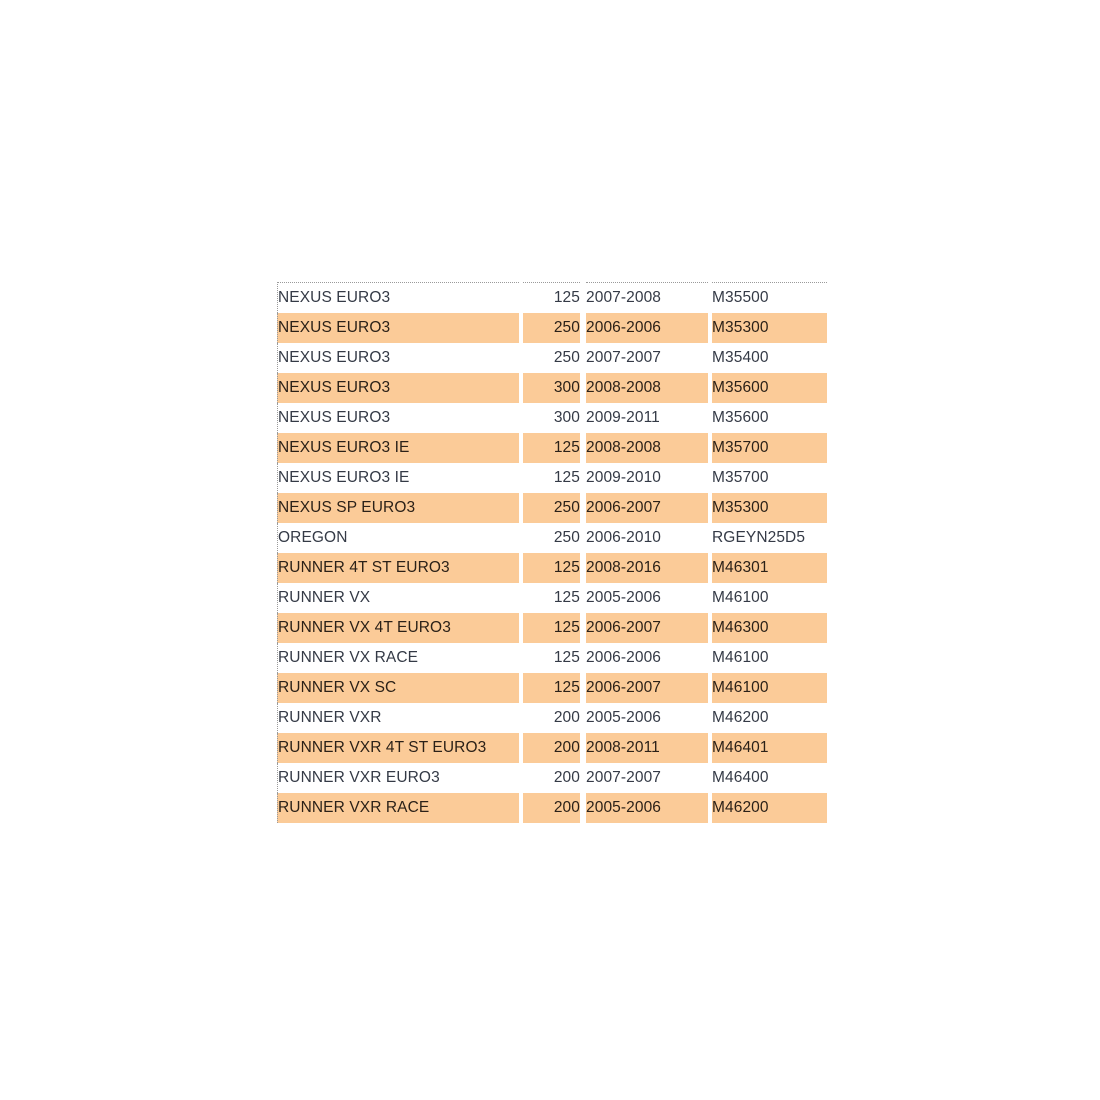 The width and height of the screenshot is (1100, 1100). I want to click on table-row: OREGON 250 2006-2010 RGEYN25D5, so click(552, 538).